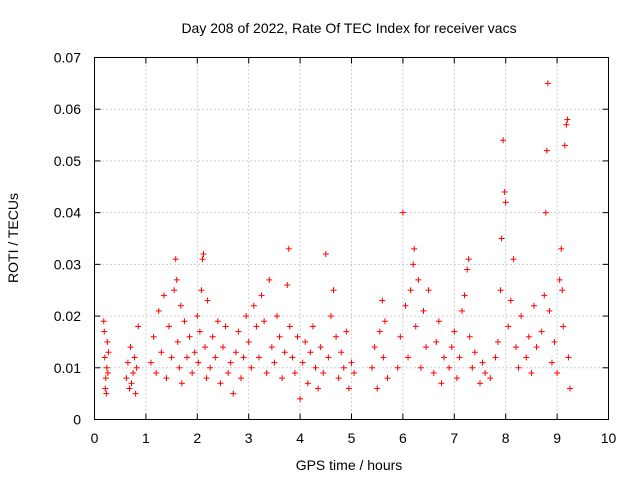 The height and width of the screenshot is (480, 640). What do you see at coordinates (13, 238) in the screenshot?
I see `y-axis-label: ROTI / TECUs` at bounding box center [13, 238].